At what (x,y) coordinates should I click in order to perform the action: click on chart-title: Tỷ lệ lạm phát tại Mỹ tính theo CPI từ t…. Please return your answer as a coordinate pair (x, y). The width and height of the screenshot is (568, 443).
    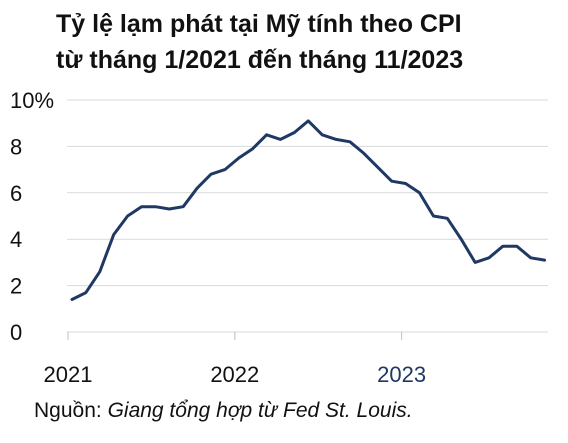
    Looking at the image, I should click on (306, 42).